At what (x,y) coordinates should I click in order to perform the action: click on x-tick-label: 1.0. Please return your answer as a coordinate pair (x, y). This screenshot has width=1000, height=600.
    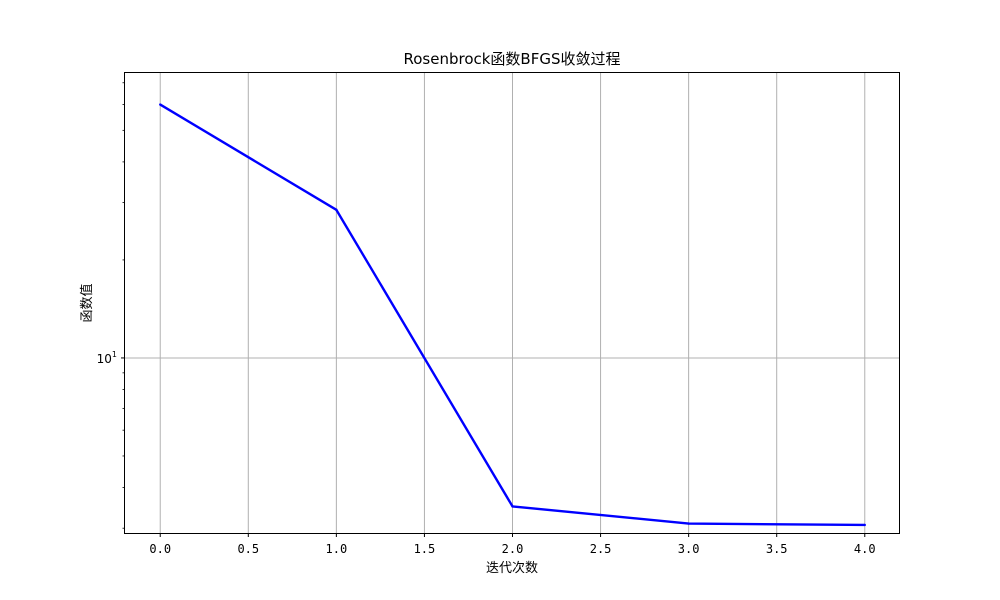
    Looking at the image, I should click on (337, 549).